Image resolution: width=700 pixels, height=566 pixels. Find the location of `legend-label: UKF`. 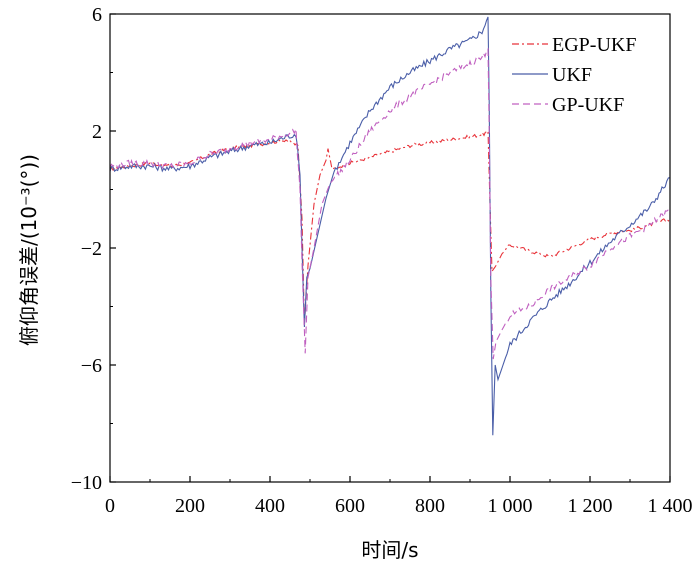

legend-label: UKF is located at coordinates (572, 75).